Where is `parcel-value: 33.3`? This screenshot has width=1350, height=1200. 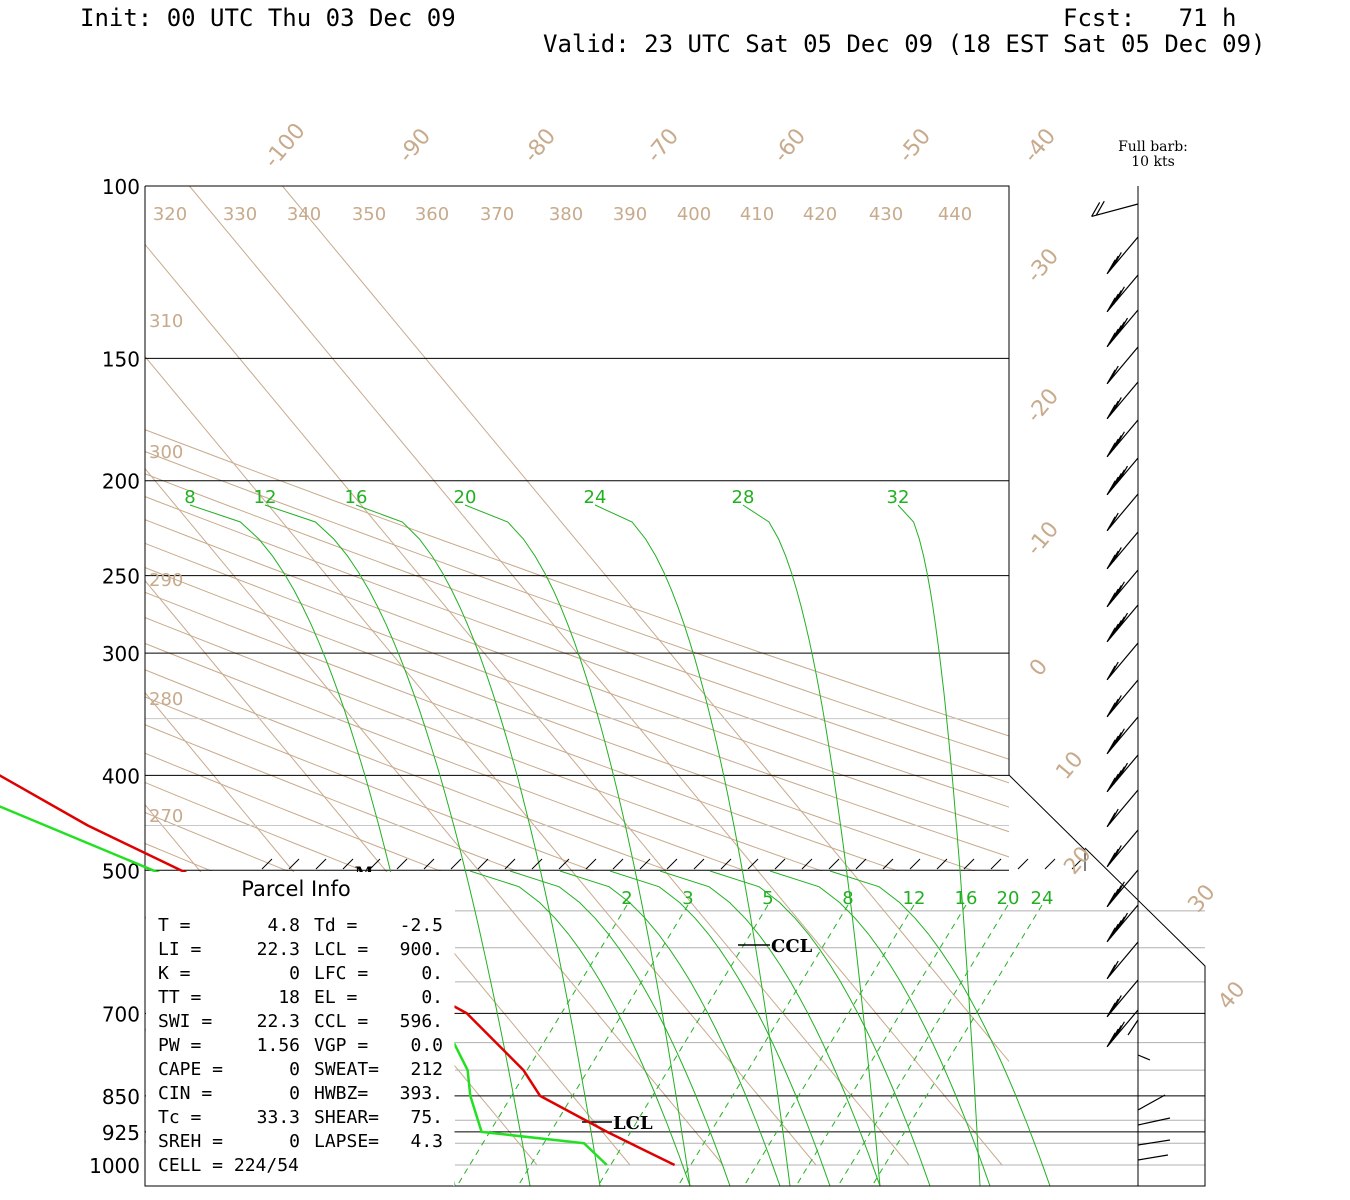 parcel-value: 33.3 is located at coordinates (278, 1117).